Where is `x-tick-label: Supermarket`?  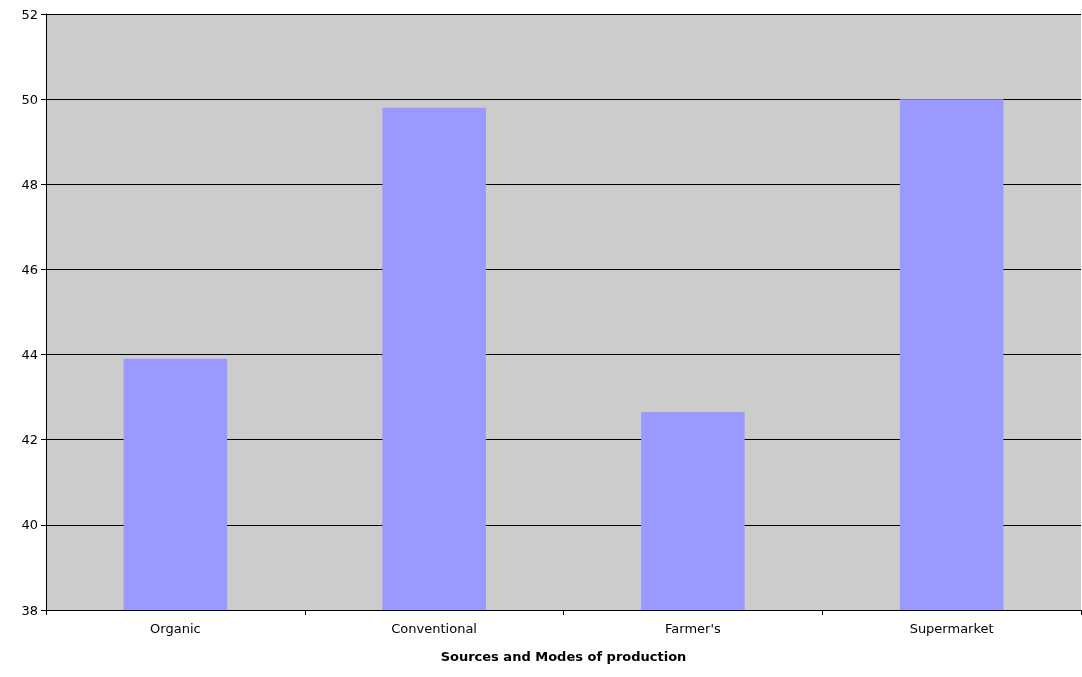
x-tick-label: Supermarket is located at coordinates (951, 628).